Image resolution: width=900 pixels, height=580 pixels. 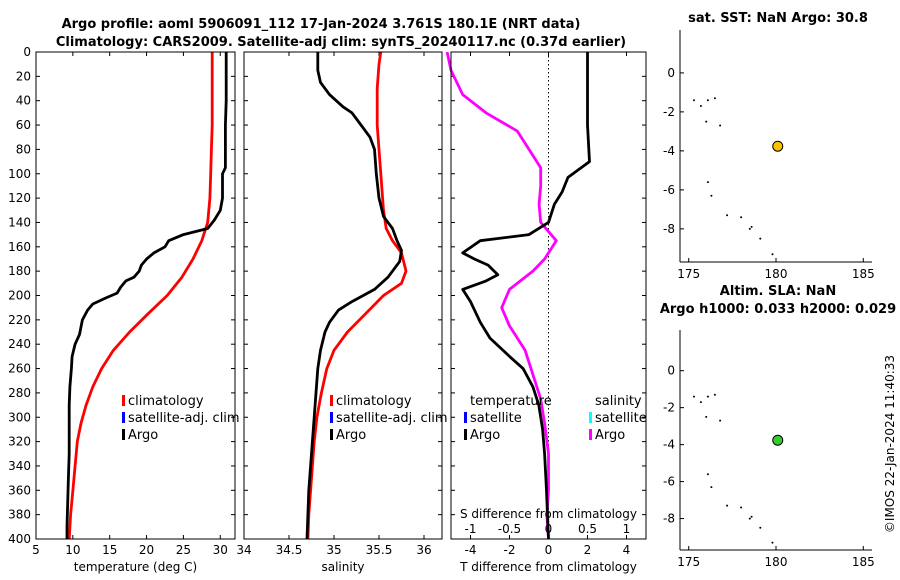 I want to click on x-tick-label: -2, so click(x=510, y=550).